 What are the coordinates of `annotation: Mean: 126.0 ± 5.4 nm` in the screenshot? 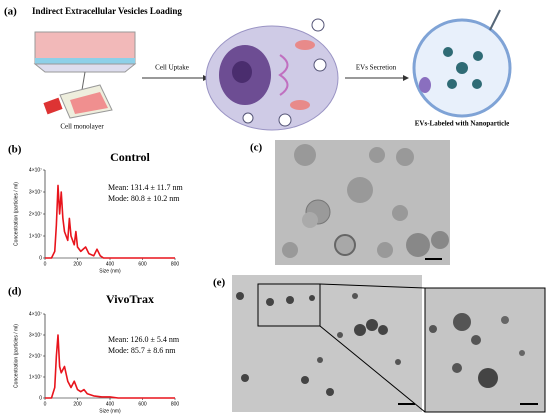 It's located at (144, 339).